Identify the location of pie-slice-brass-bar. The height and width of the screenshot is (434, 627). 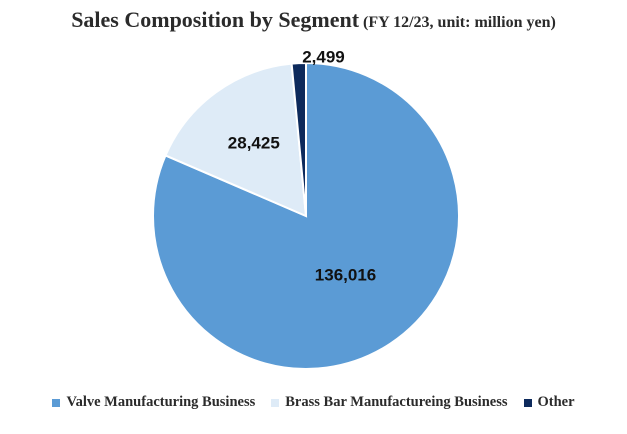
(236, 140).